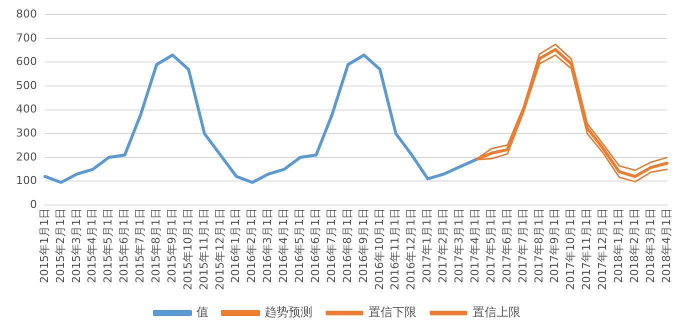  I want to click on x-tick-label: 2015年10月1日, so click(187, 249).